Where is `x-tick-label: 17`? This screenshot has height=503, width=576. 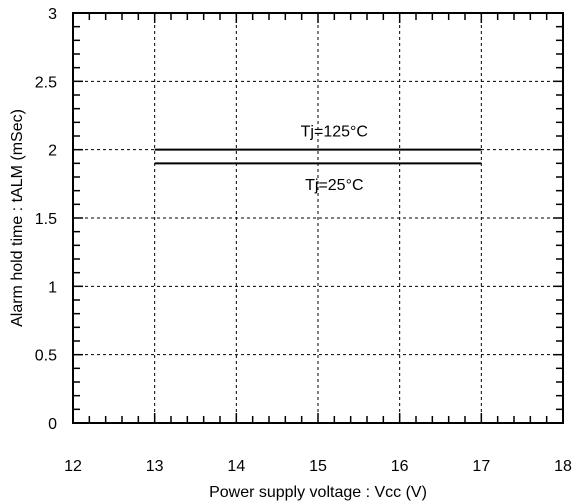
x-tick-label: 17 is located at coordinates (481, 466).